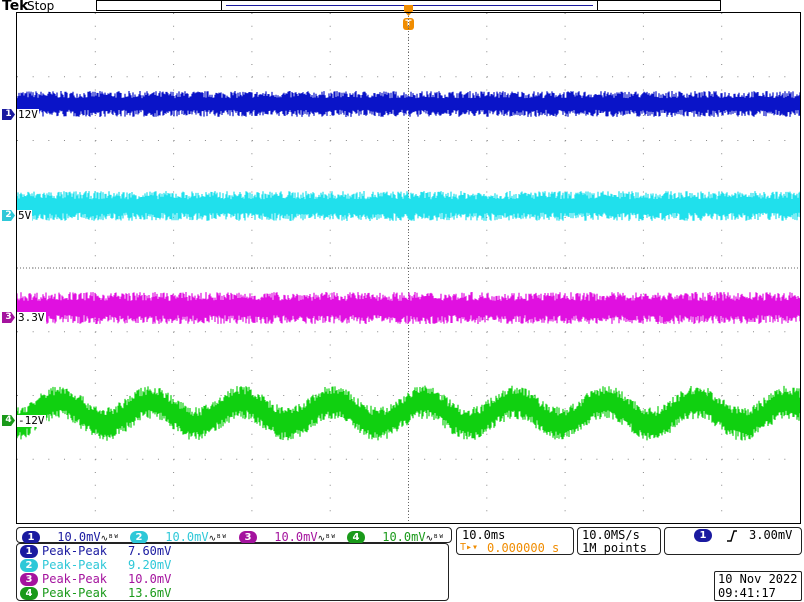  I want to click on timebase-box, so click(515, 541).